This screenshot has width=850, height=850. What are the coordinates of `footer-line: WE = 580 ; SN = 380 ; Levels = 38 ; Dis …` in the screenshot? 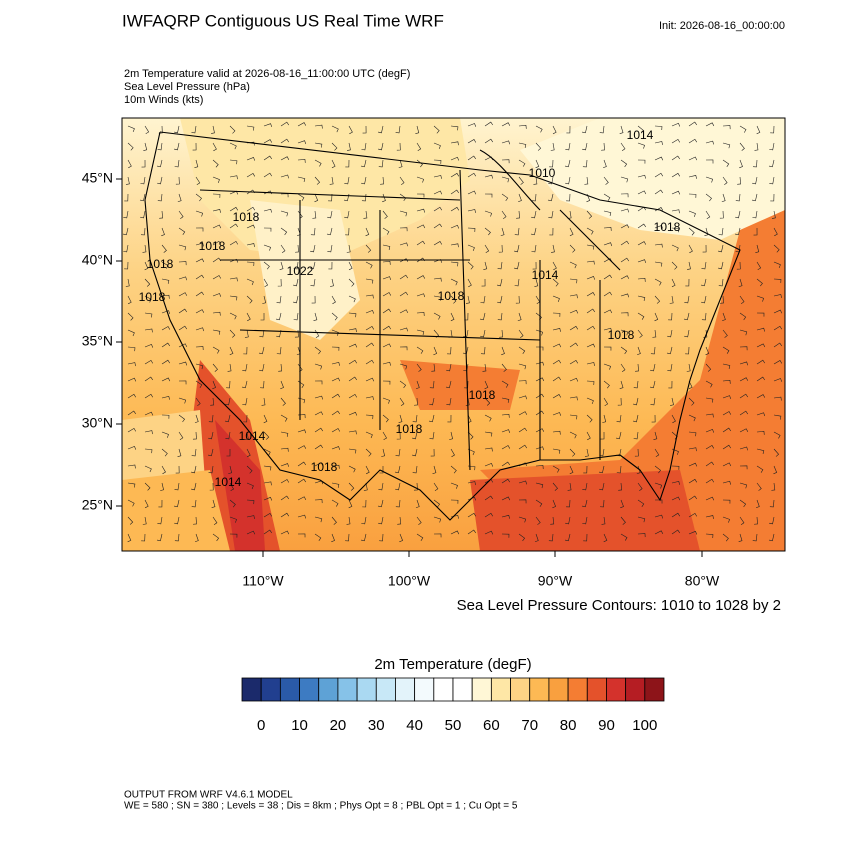 It's located at (321, 806).